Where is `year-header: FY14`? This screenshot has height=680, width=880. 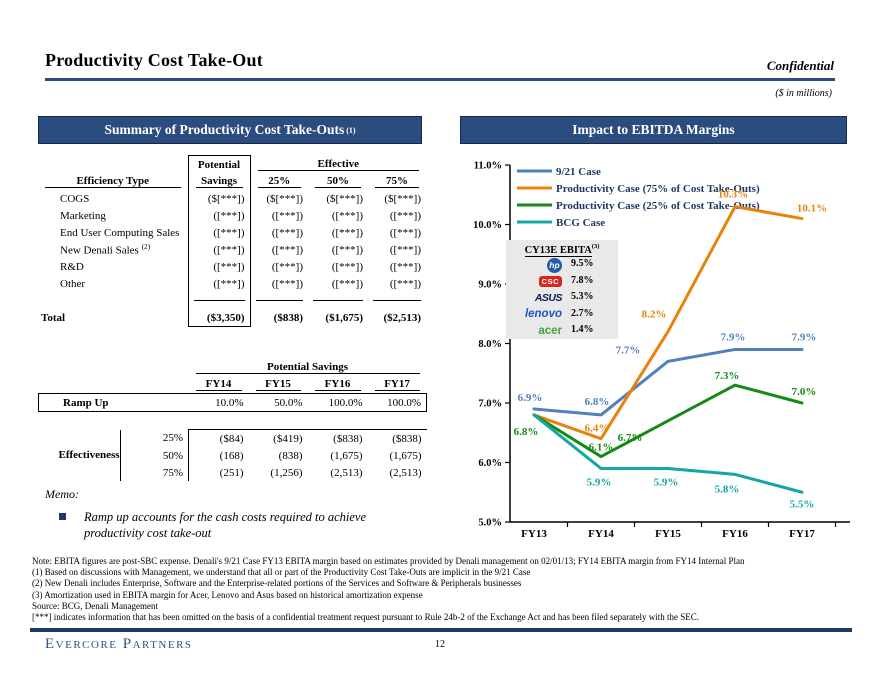 year-header: FY14 is located at coordinates (219, 385).